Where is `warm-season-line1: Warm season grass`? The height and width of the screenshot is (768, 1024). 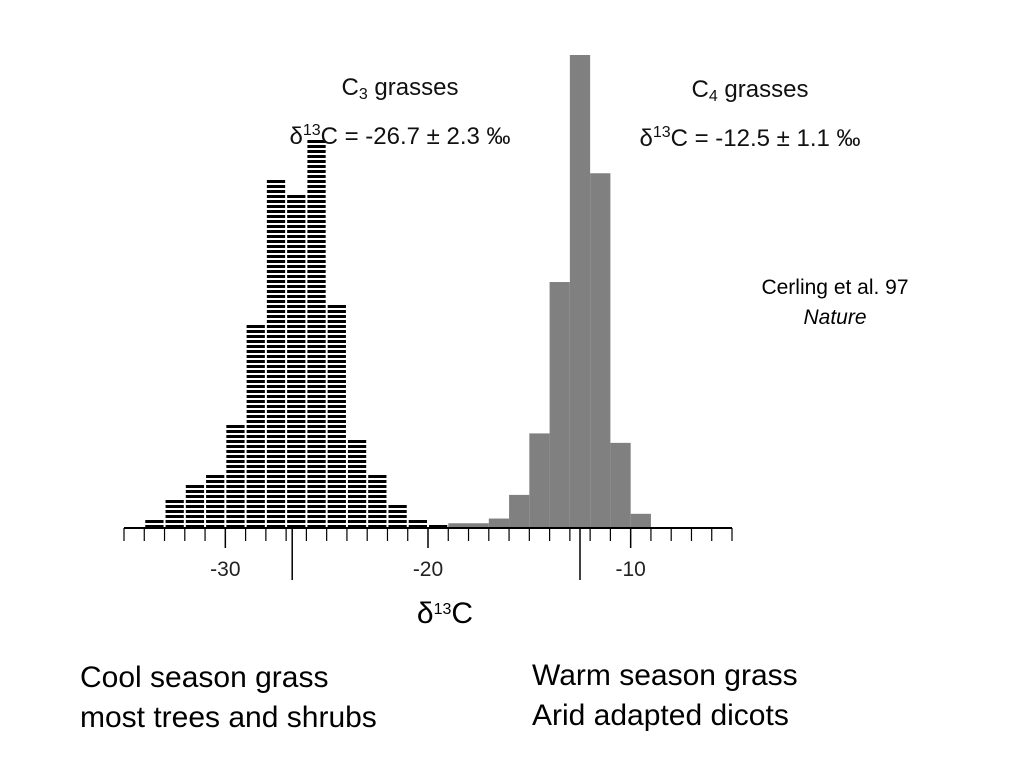 warm-season-line1: Warm season grass is located at coordinates (665, 675).